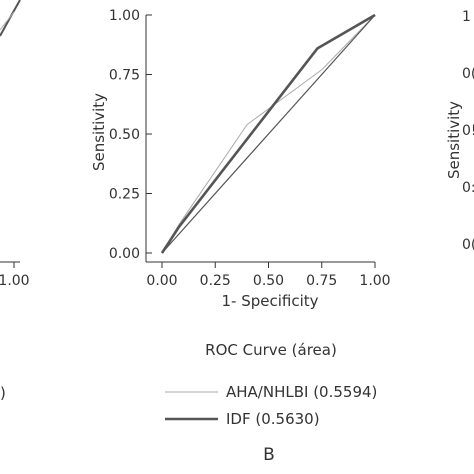 This screenshot has height=474, width=474. I want to click on x-axis-title: 1- Specificity, so click(269, 301).